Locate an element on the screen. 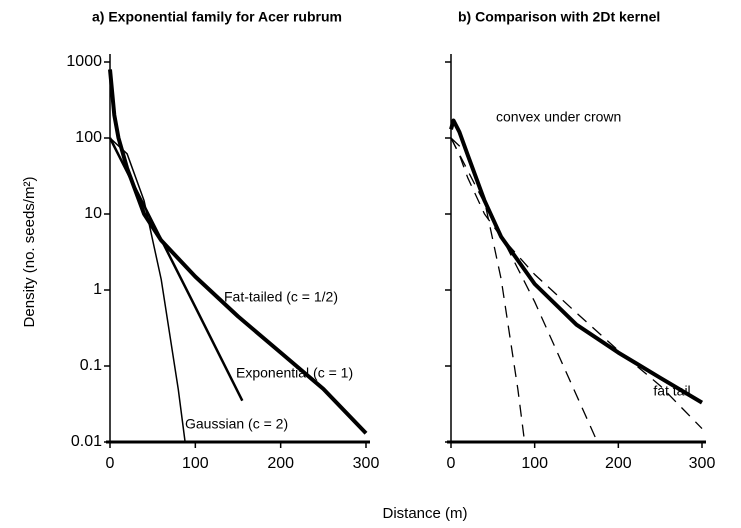 The width and height of the screenshot is (741, 528). y-tick-label: 0.01 is located at coordinates (86, 441).